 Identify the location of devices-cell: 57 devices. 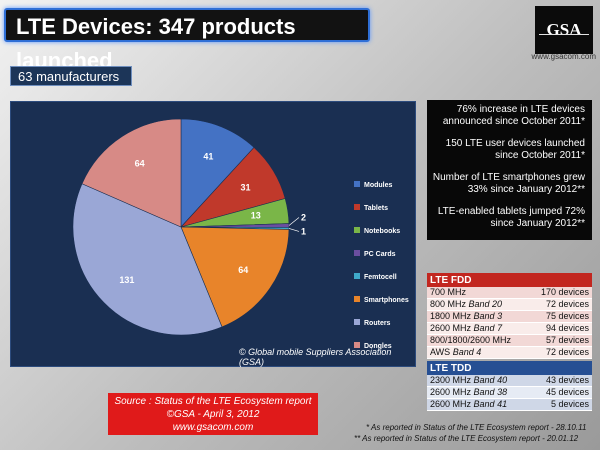
(560, 340).